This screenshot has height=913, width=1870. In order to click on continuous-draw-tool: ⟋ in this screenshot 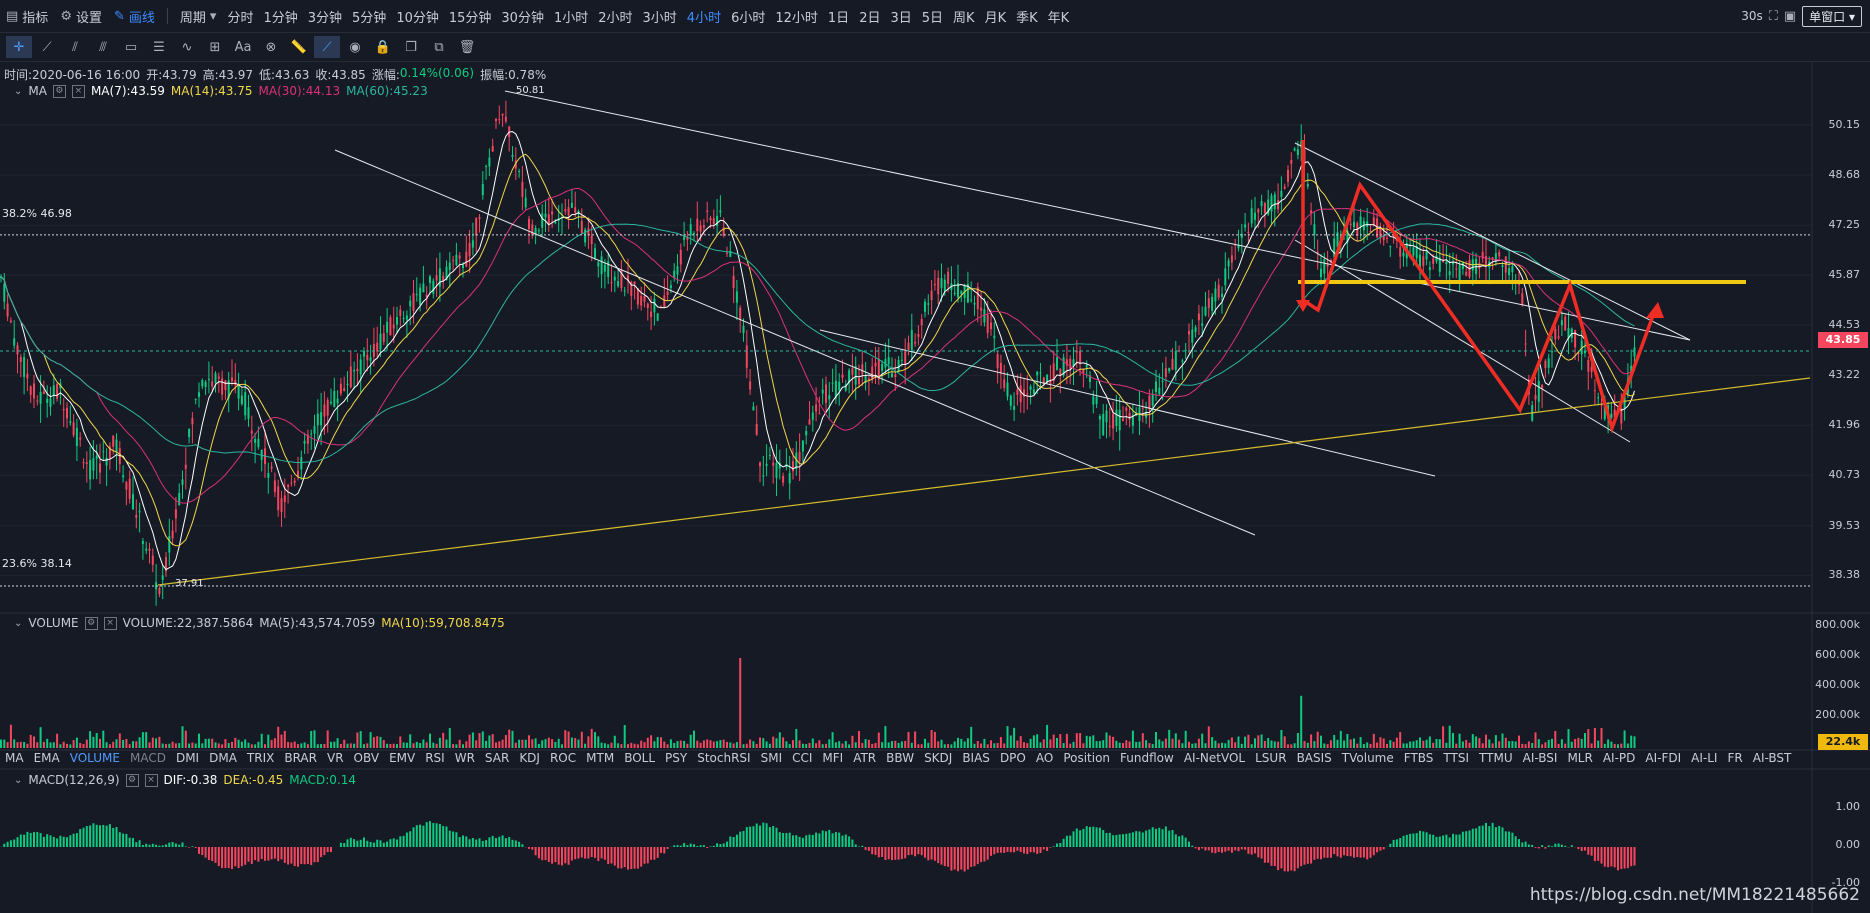, I will do `click(327, 47)`.